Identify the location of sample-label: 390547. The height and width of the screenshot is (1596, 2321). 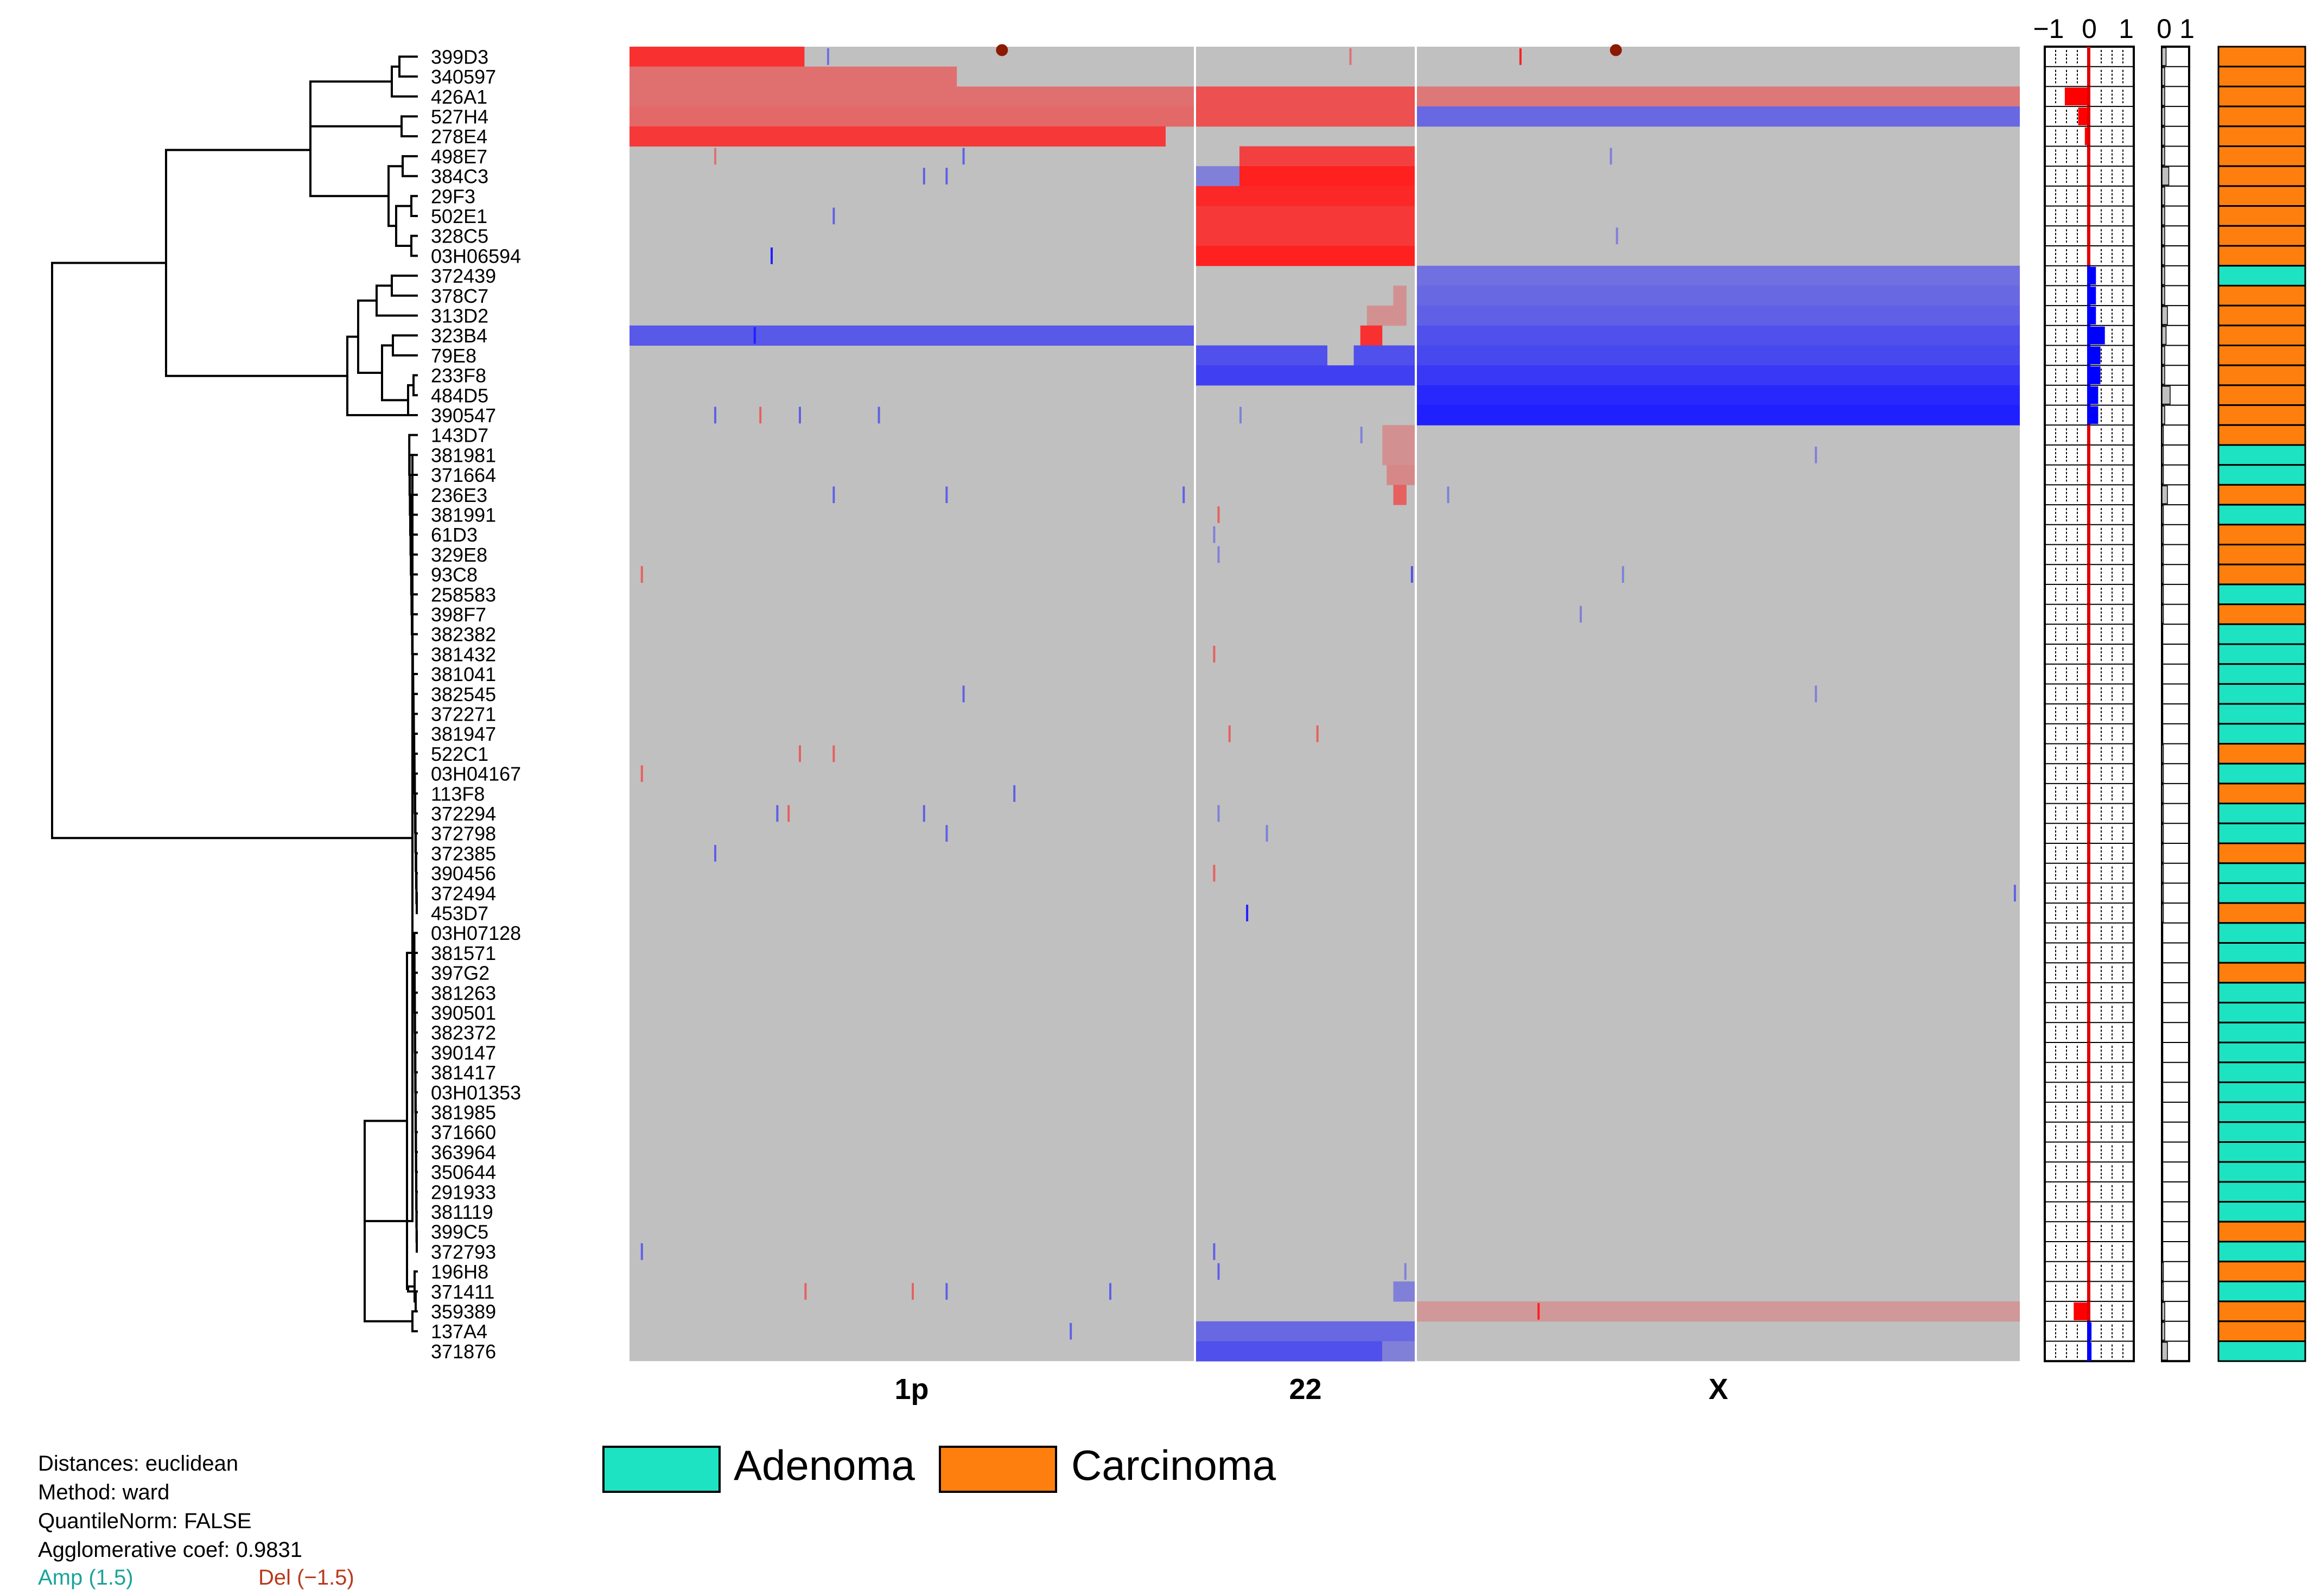
(463, 415).